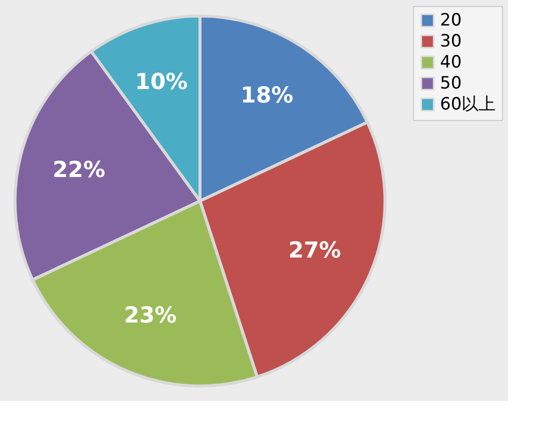 The height and width of the screenshot is (441, 556). Describe the element at coordinates (79, 170) in the screenshot. I see `data-label: 22%` at that location.